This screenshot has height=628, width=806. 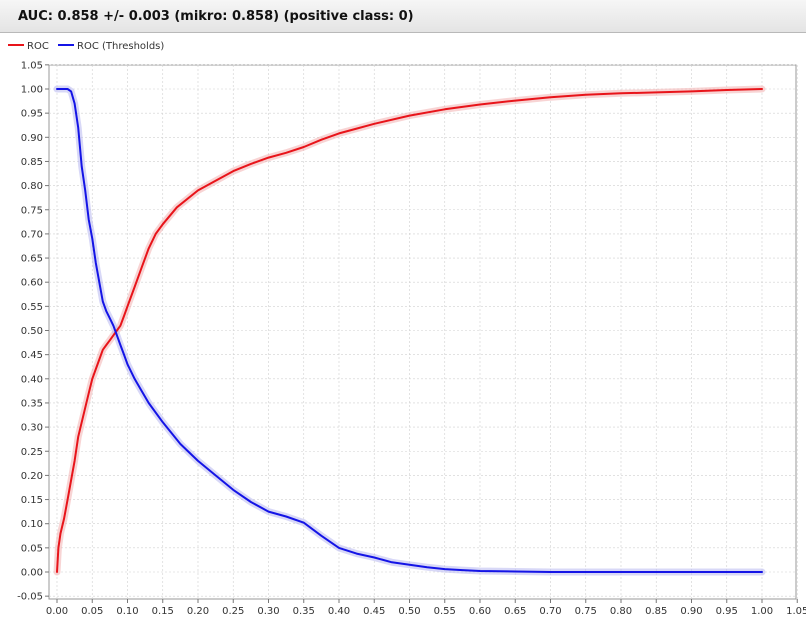 I want to click on legend-label-thresholds: ROC (Thresholds), so click(x=120, y=46).